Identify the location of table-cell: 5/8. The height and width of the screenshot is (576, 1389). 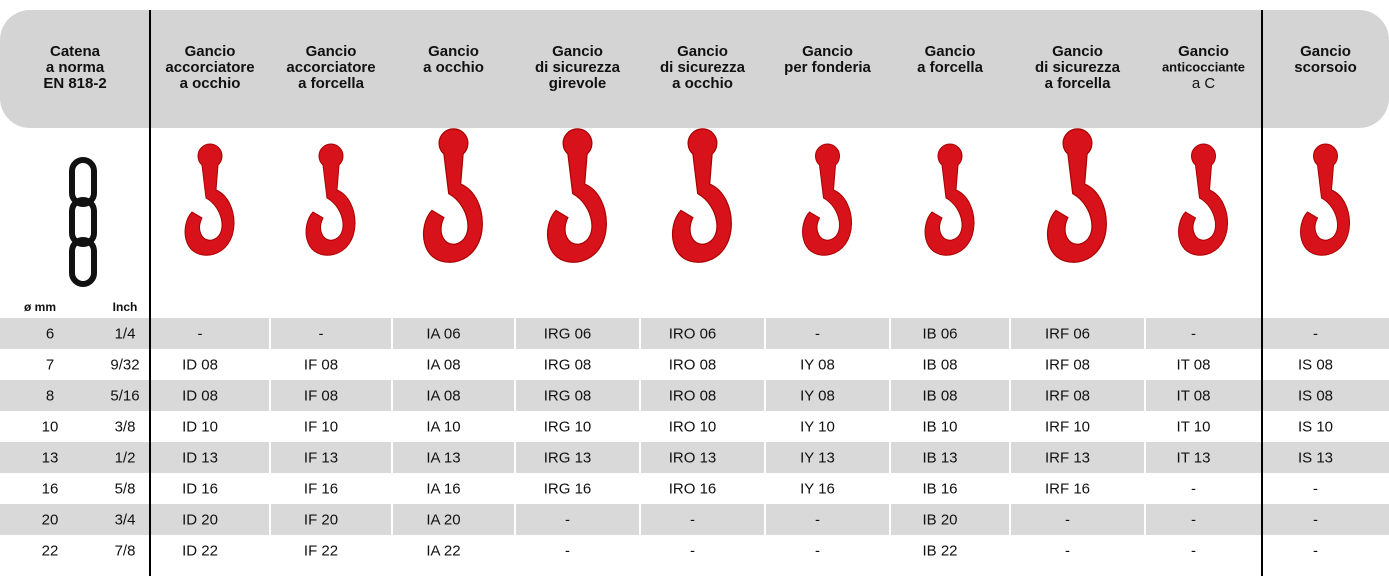
(125, 488).